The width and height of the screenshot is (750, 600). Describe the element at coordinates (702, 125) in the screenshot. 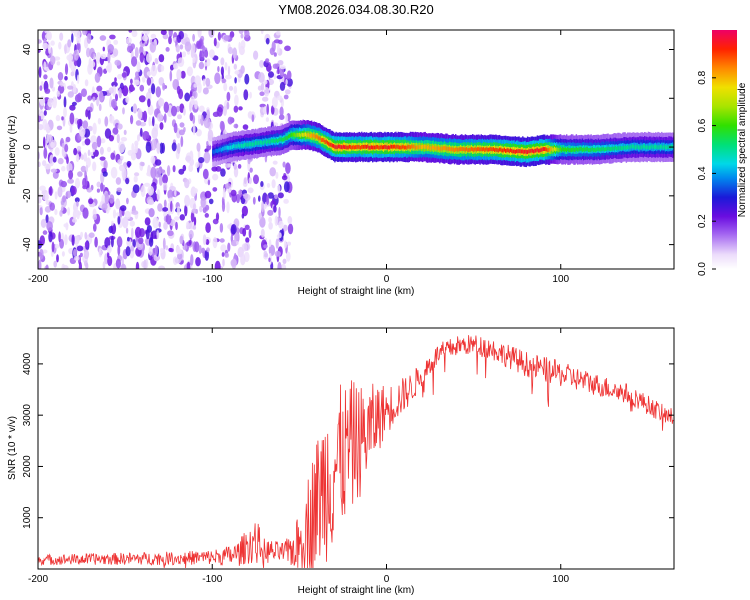

I see `colorbar-tick-label: 0.6` at that location.